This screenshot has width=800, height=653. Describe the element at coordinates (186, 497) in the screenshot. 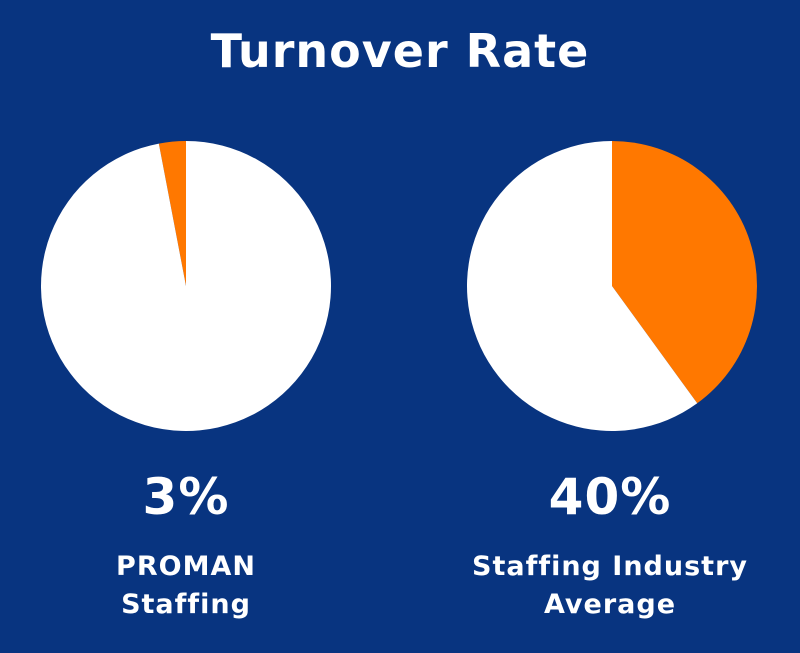

I see `proman-turnover-value: 3%` at that location.